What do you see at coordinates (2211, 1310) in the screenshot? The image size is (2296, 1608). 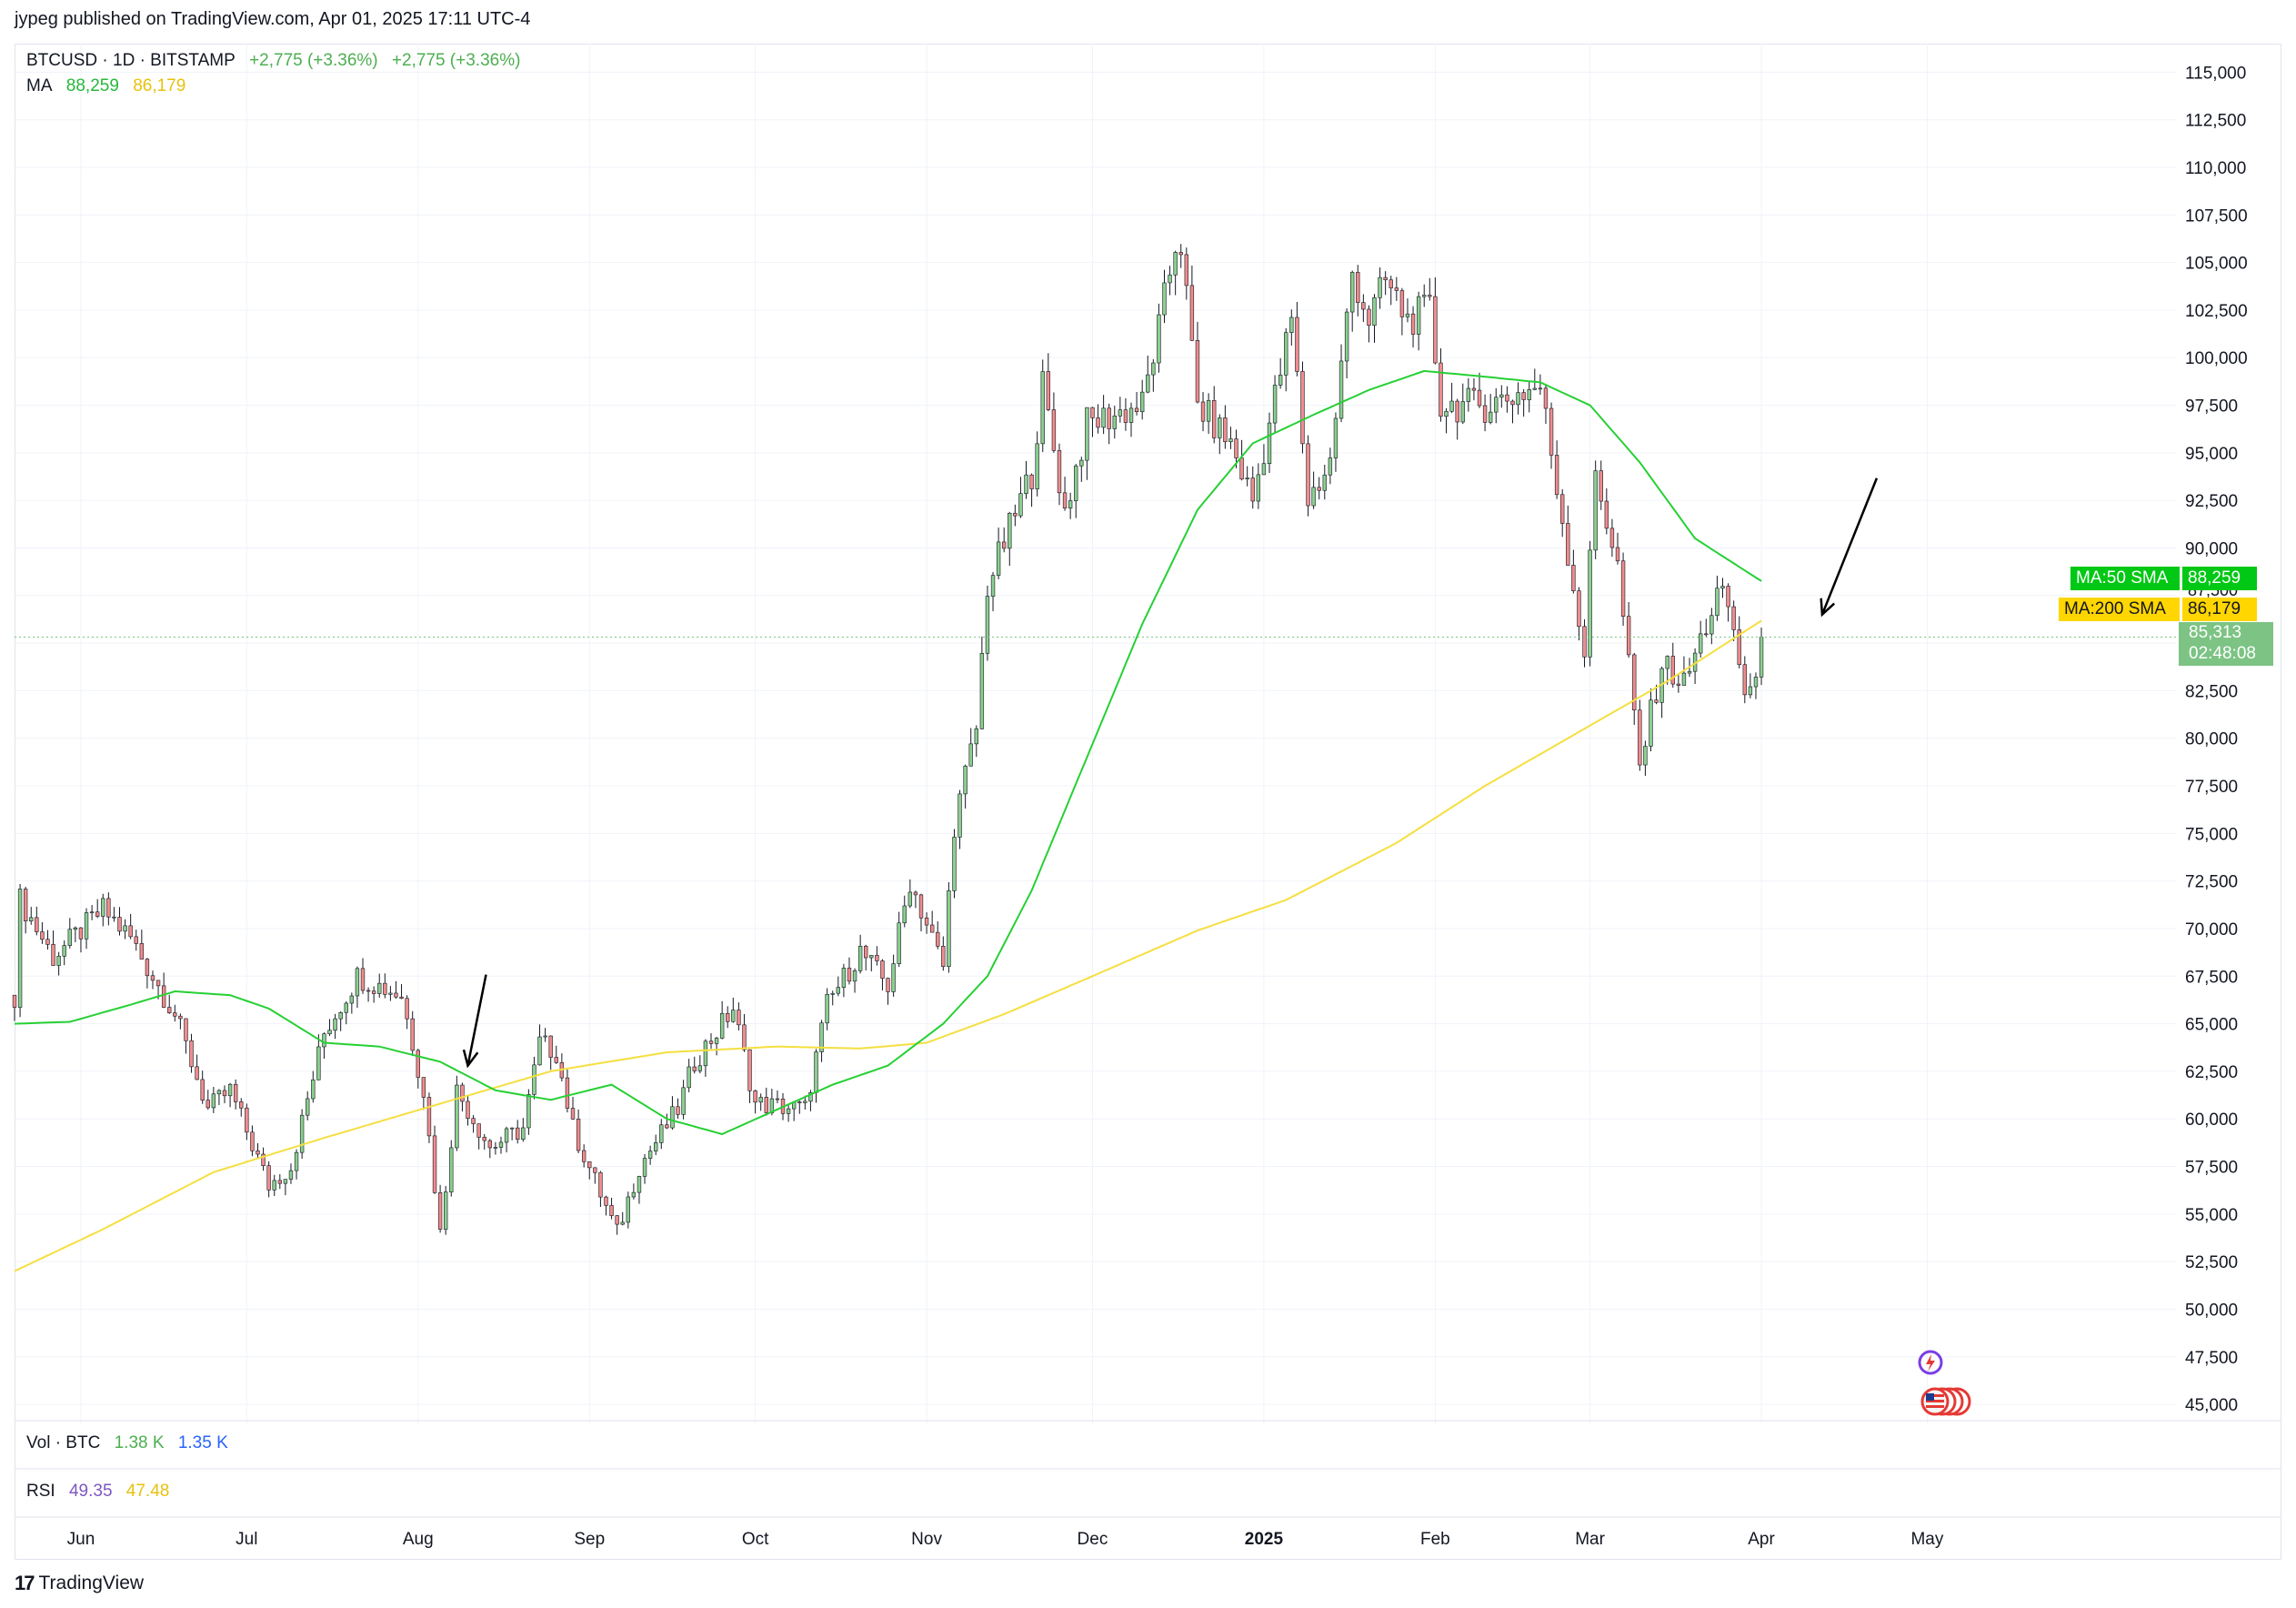 I see `y-tick-label: 50,000` at bounding box center [2211, 1310].